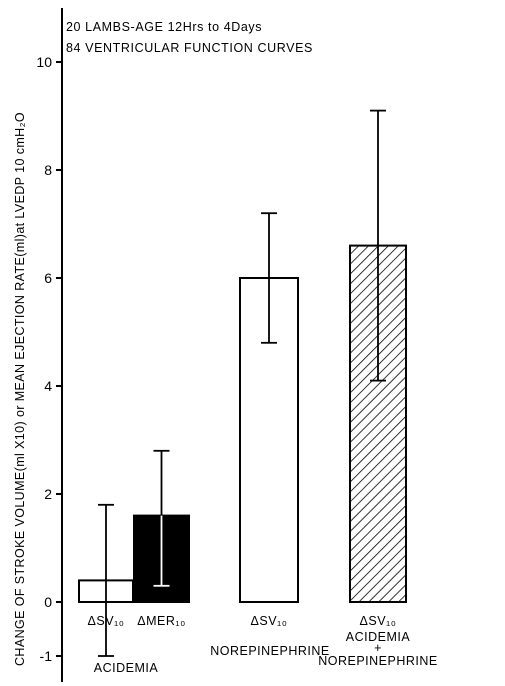 This screenshot has height=686, width=505. Describe the element at coordinates (48, 386) in the screenshot. I see `y-tick-label: 4` at that location.